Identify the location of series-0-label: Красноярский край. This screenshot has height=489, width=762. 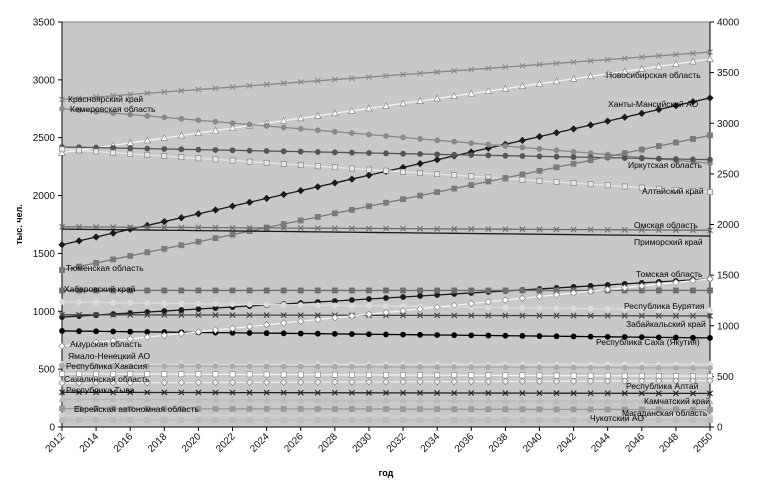
(105, 99).